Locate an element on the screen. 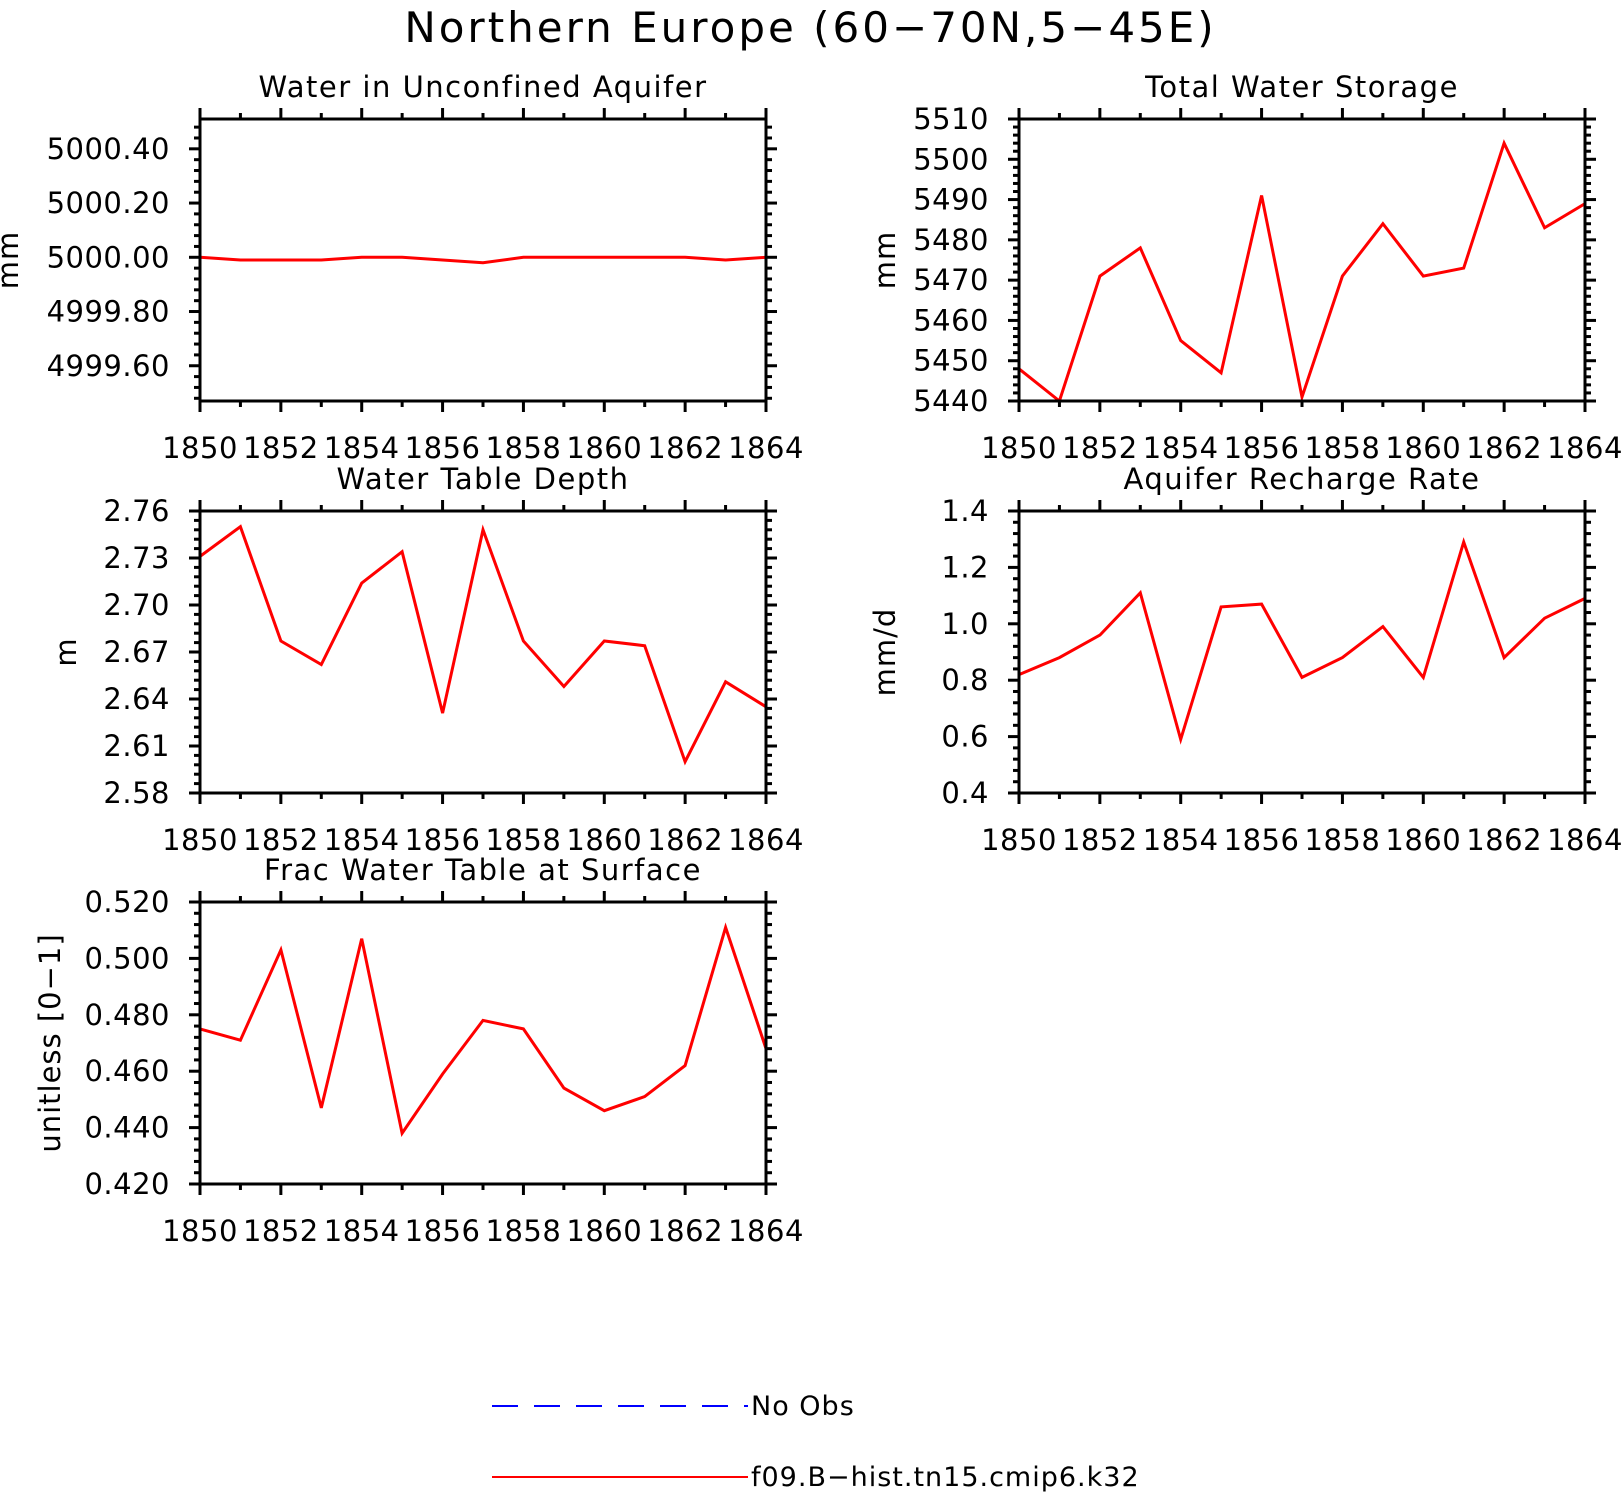 The height and width of the screenshot is (1494, 1621). y-tick-label: 0.420 is located at coordinates (127, 1184).